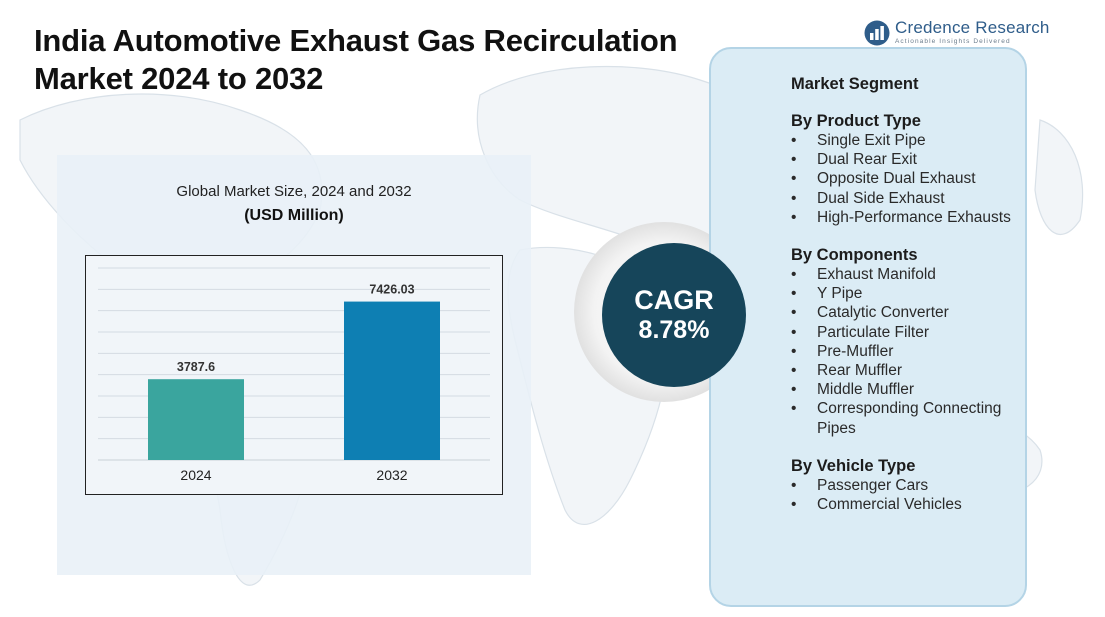 The width and height of the screenshot is (1105, 617). Describe the element at coordinates (907, 351) in the screenshot. I see `list-item: Pre-Muffler` at that location.